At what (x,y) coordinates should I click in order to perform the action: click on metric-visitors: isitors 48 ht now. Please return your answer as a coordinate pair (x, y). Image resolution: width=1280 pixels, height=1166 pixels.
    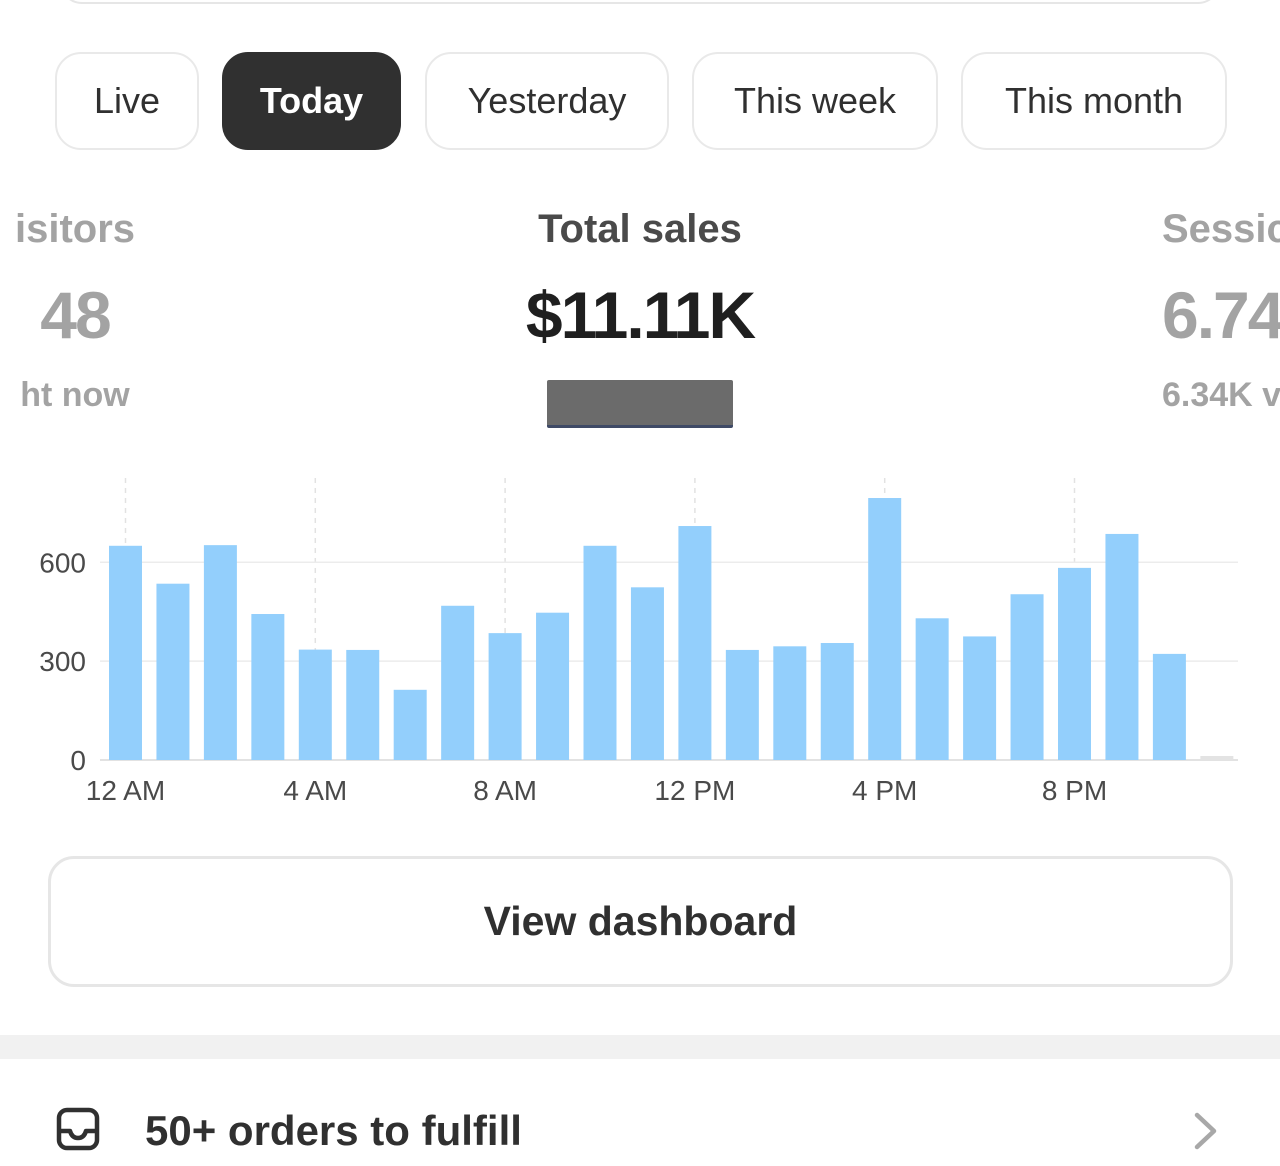
    Looking at the image, I should click on (187, 310).